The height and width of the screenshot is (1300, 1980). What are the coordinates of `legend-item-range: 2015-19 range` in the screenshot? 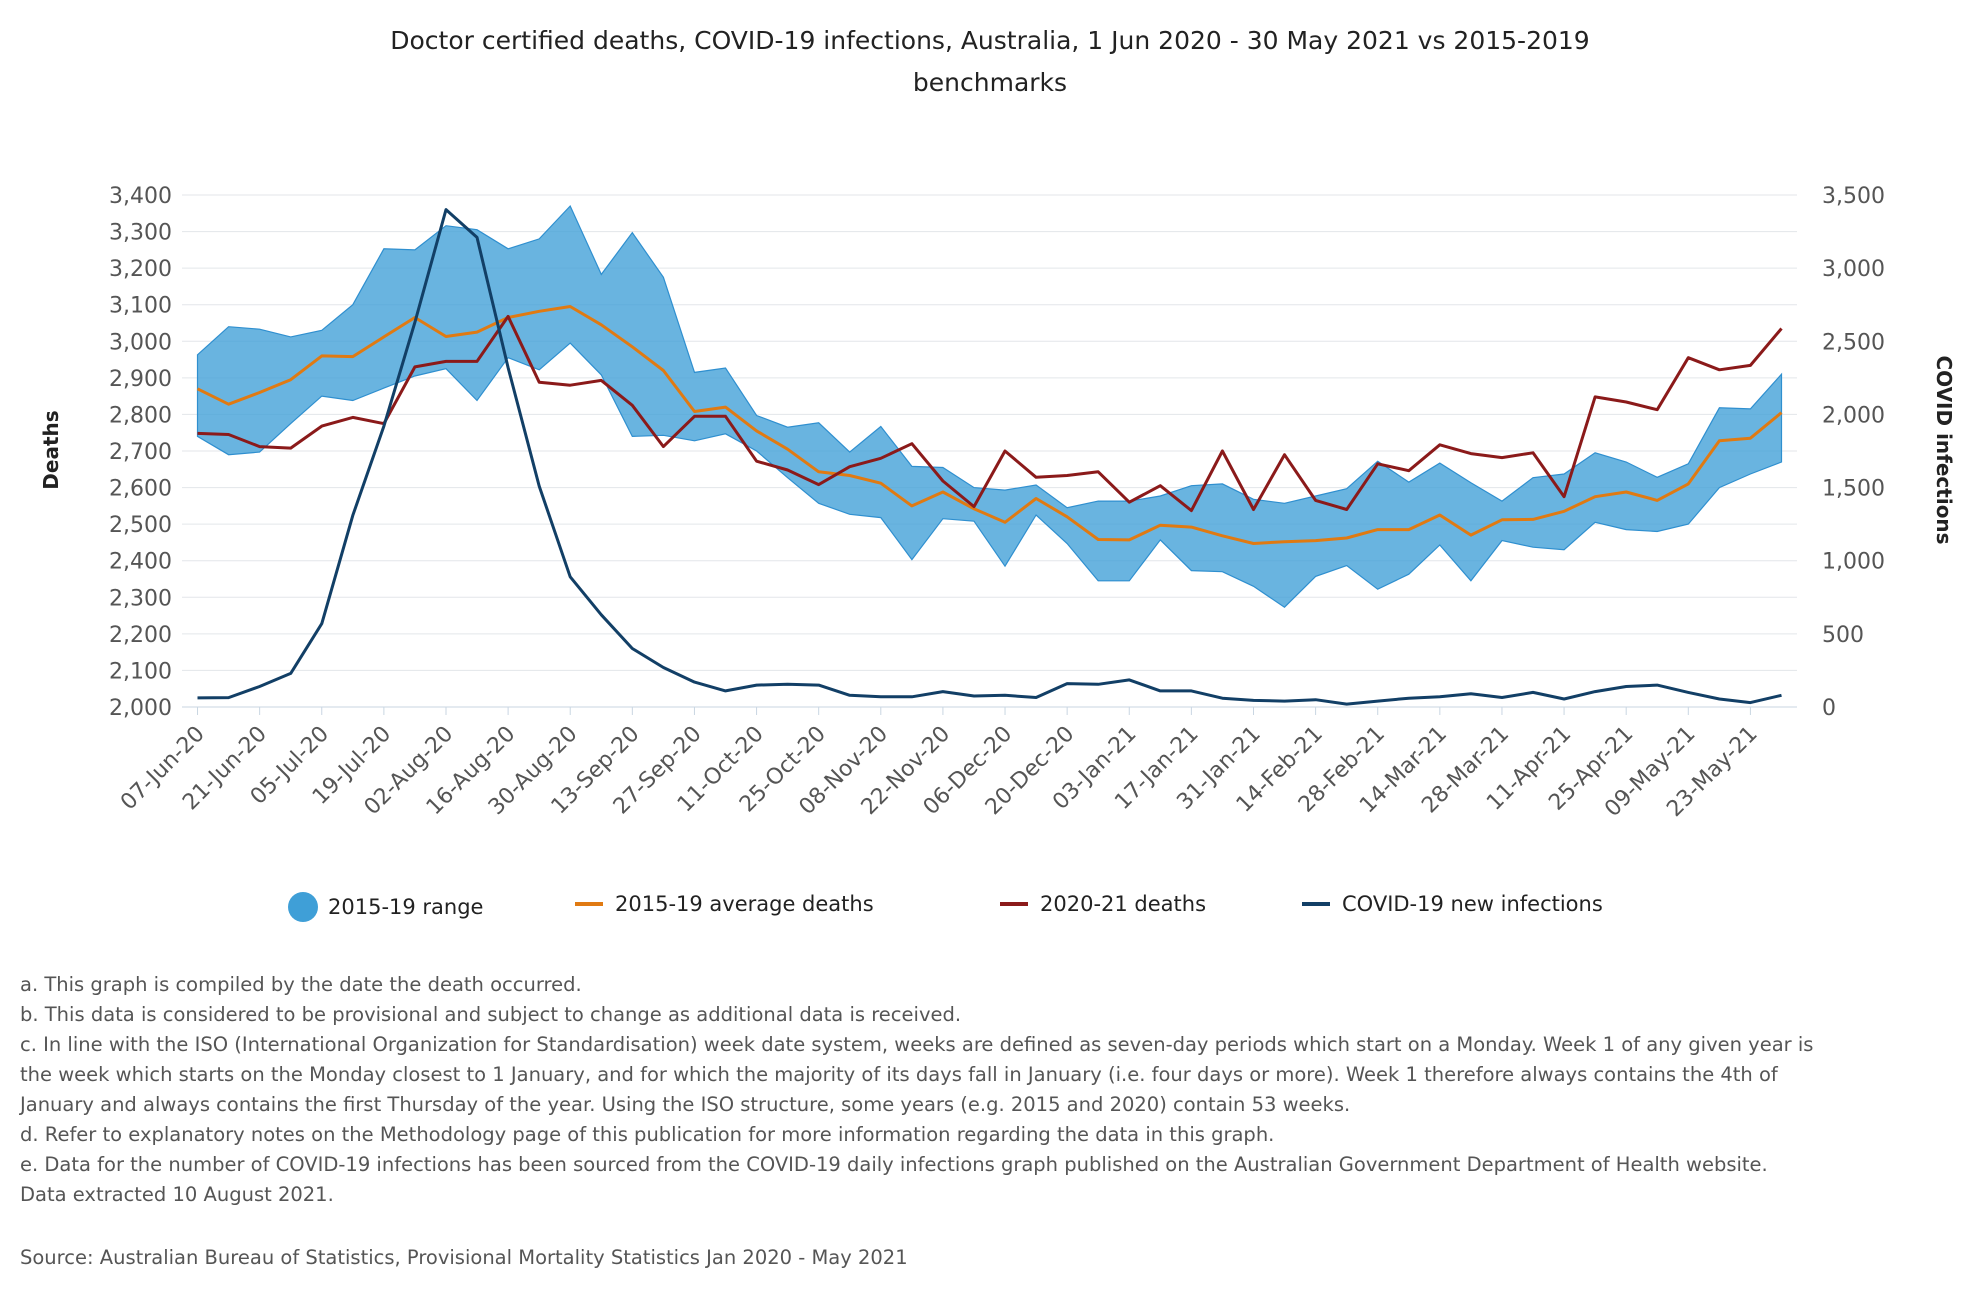 It's located at (385, 907).